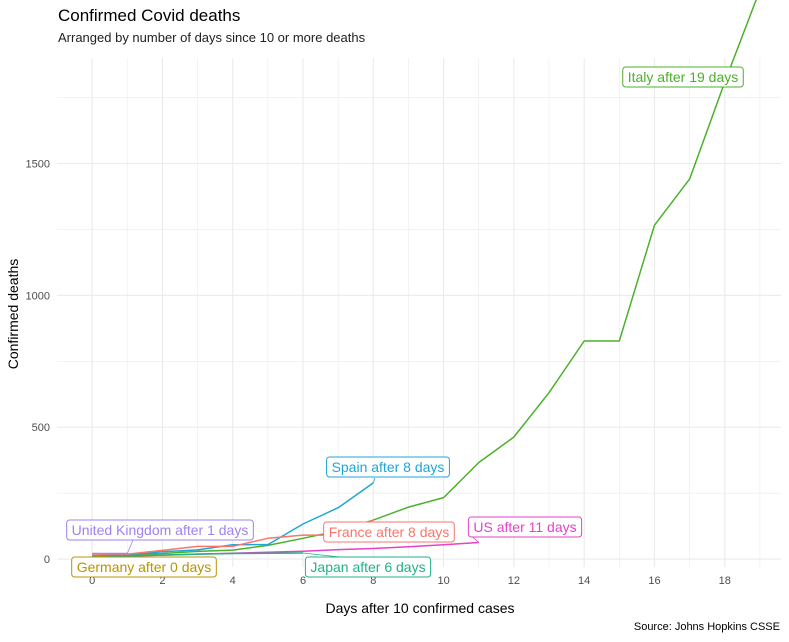 This screenshot has width=789, height=642. Describe the element at coordinates (373, 581) in the screenshot. I see `x-tick-label: 8` at that location.